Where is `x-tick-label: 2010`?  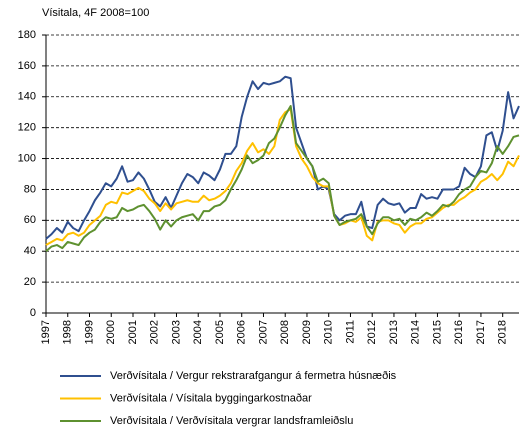 x-tick-label: 2010 is located at coordinates (329, 332).